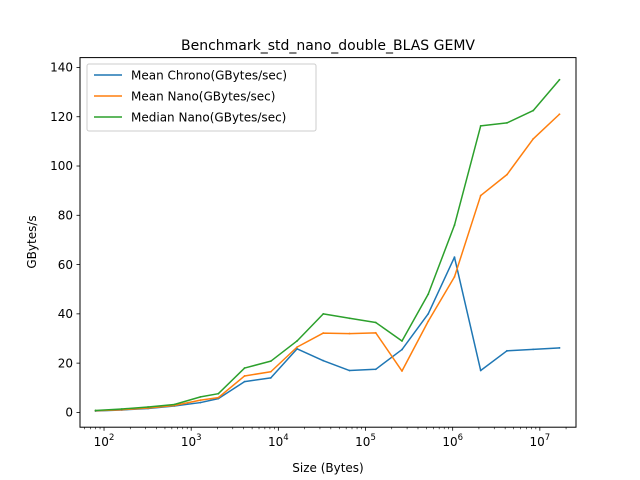 The height and width of the screenshot is (480, 640). I want to click on x-tick-label: 10⁵, so click(365, 441).